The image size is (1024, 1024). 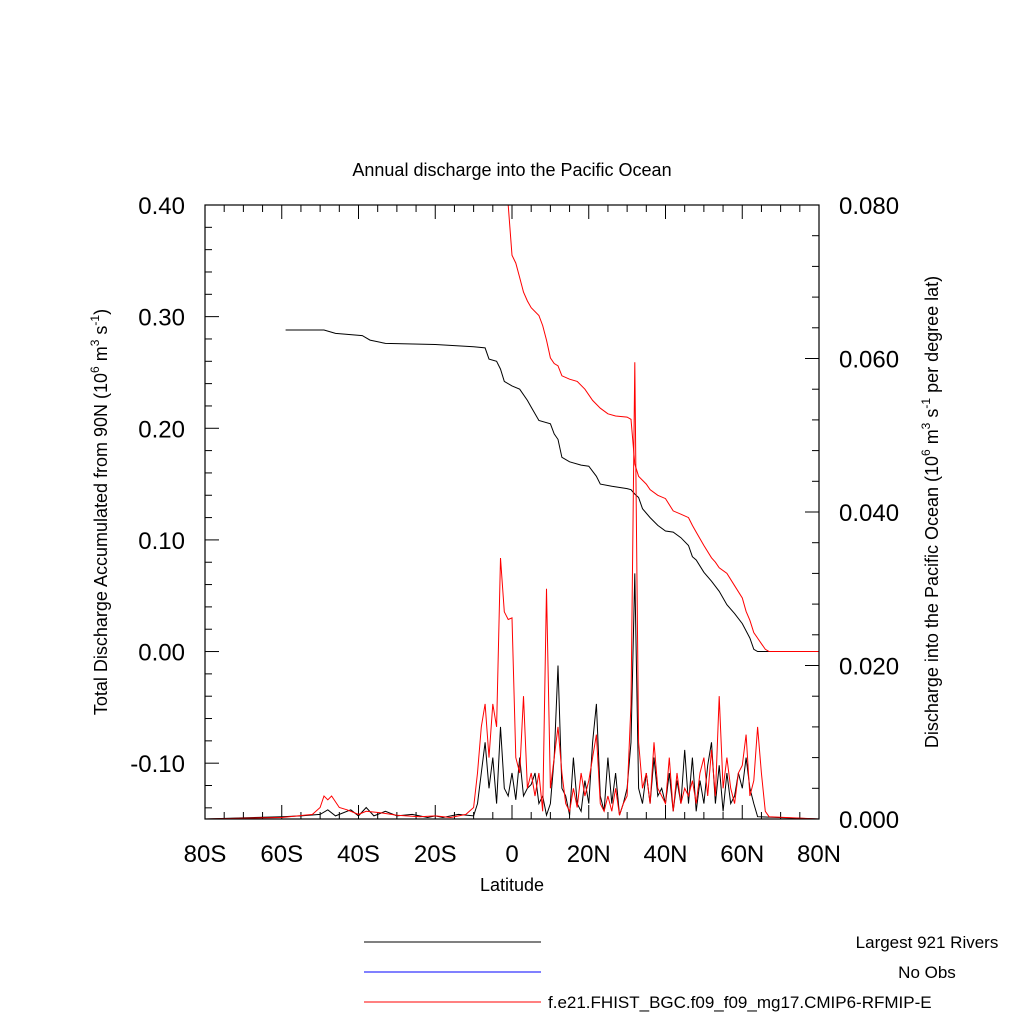 I want to click on y-right-tick-label: 0.060, so click(x=869, y=360).